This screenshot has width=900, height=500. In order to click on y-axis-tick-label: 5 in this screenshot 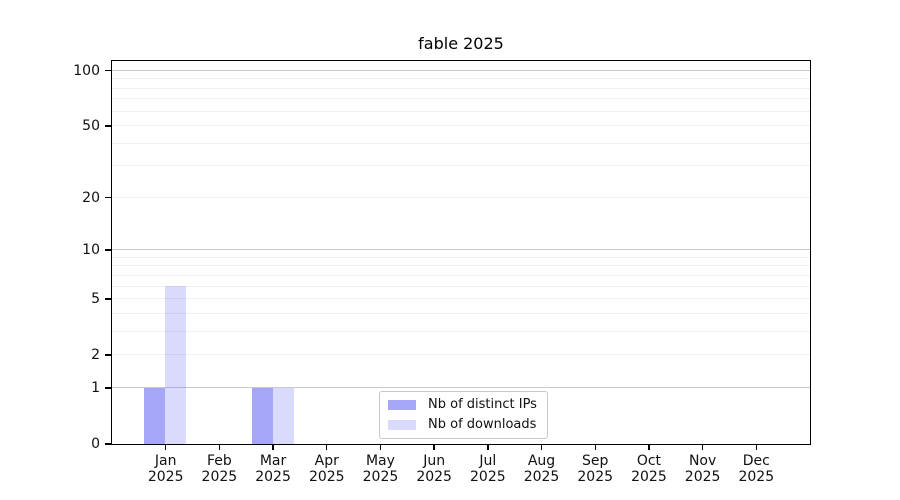, I will do `click(95, 299)`.